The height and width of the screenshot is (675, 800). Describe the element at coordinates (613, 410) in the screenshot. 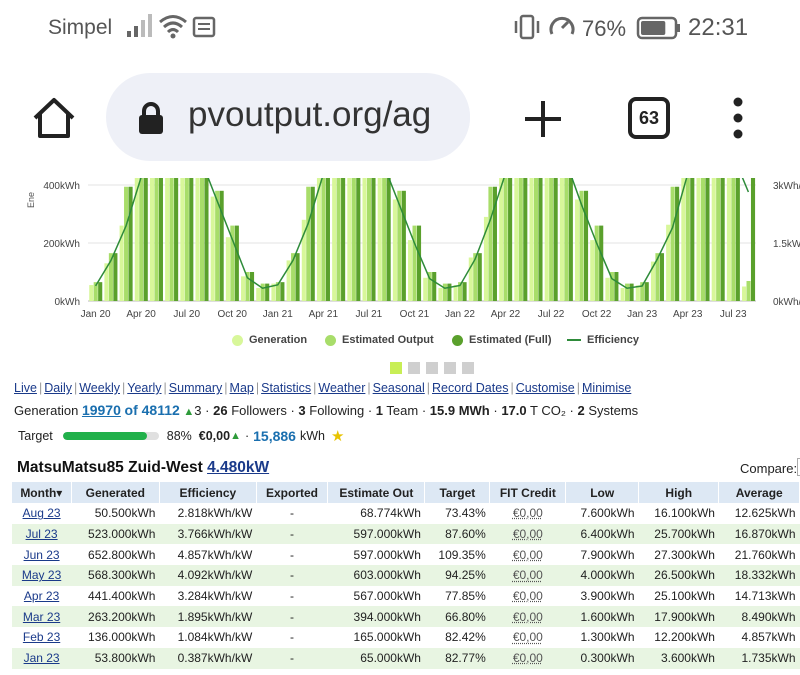

I see `systems-label: Systems` at that location.